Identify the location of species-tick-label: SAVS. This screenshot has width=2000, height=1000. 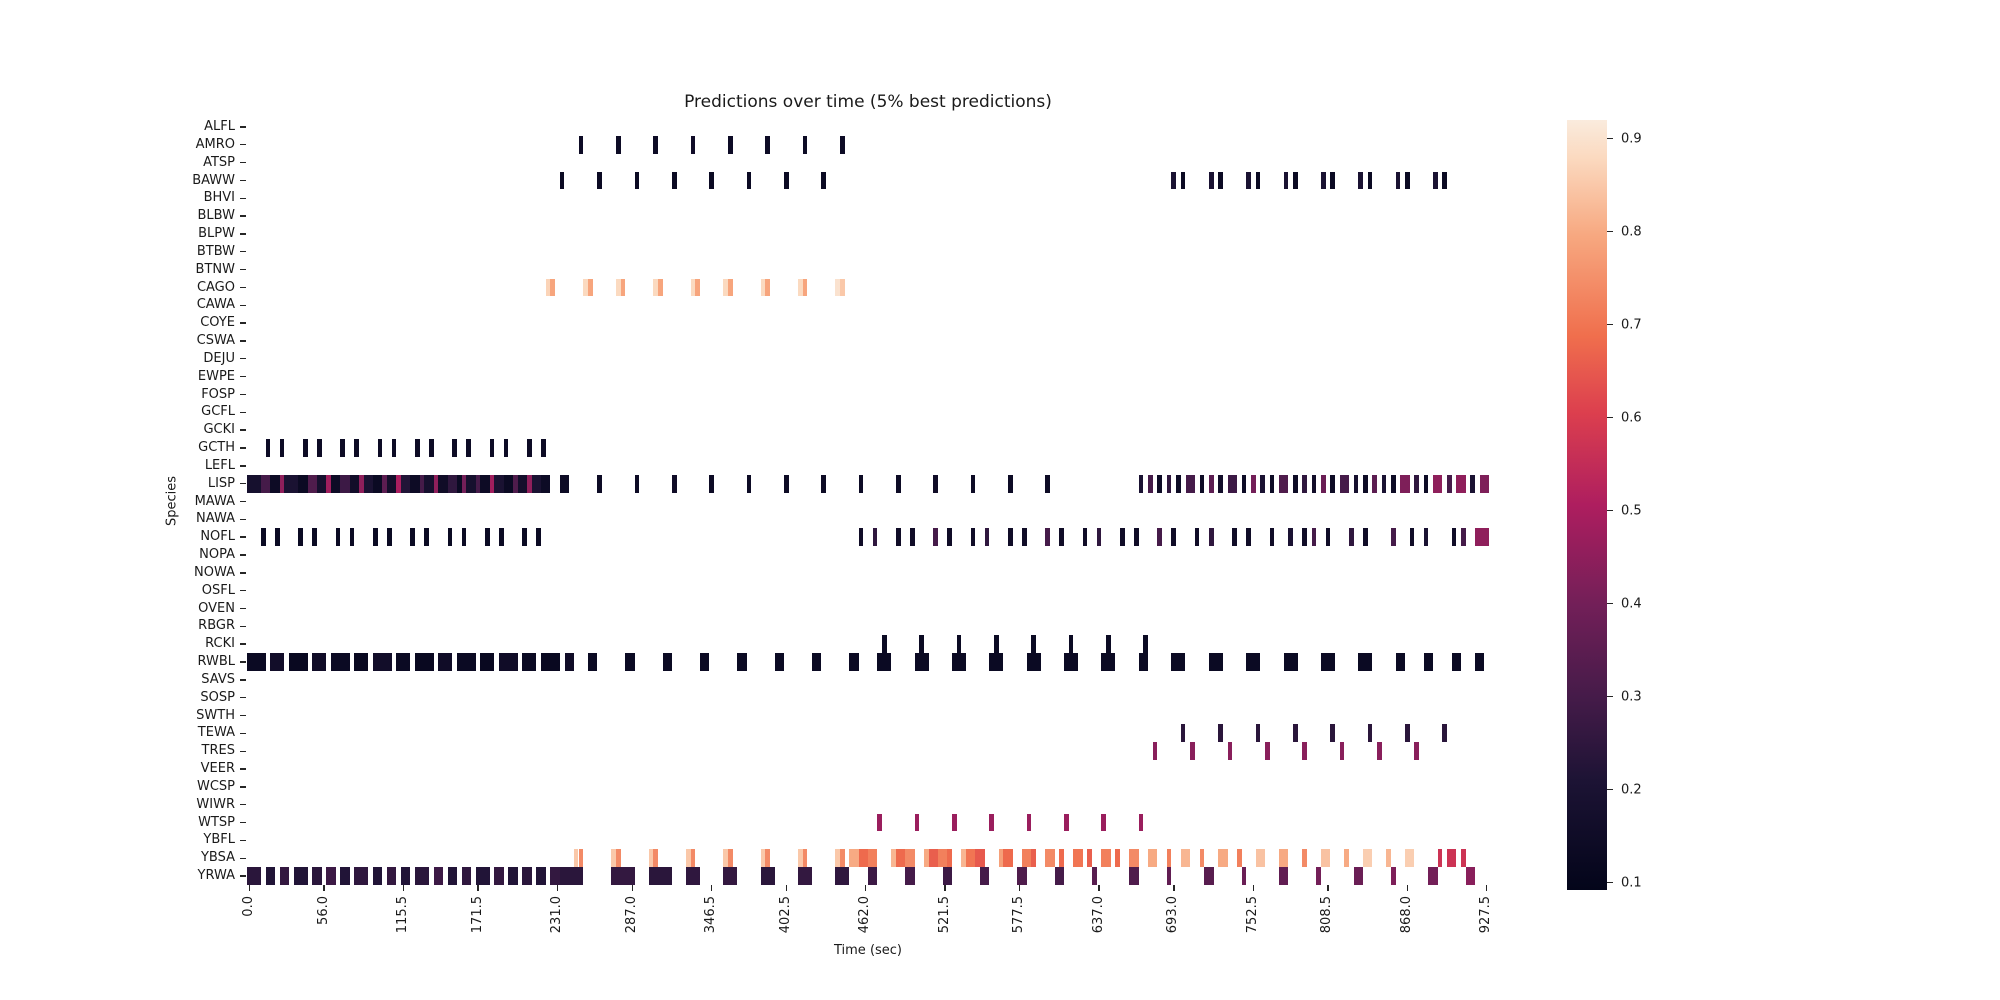
(218, 679).